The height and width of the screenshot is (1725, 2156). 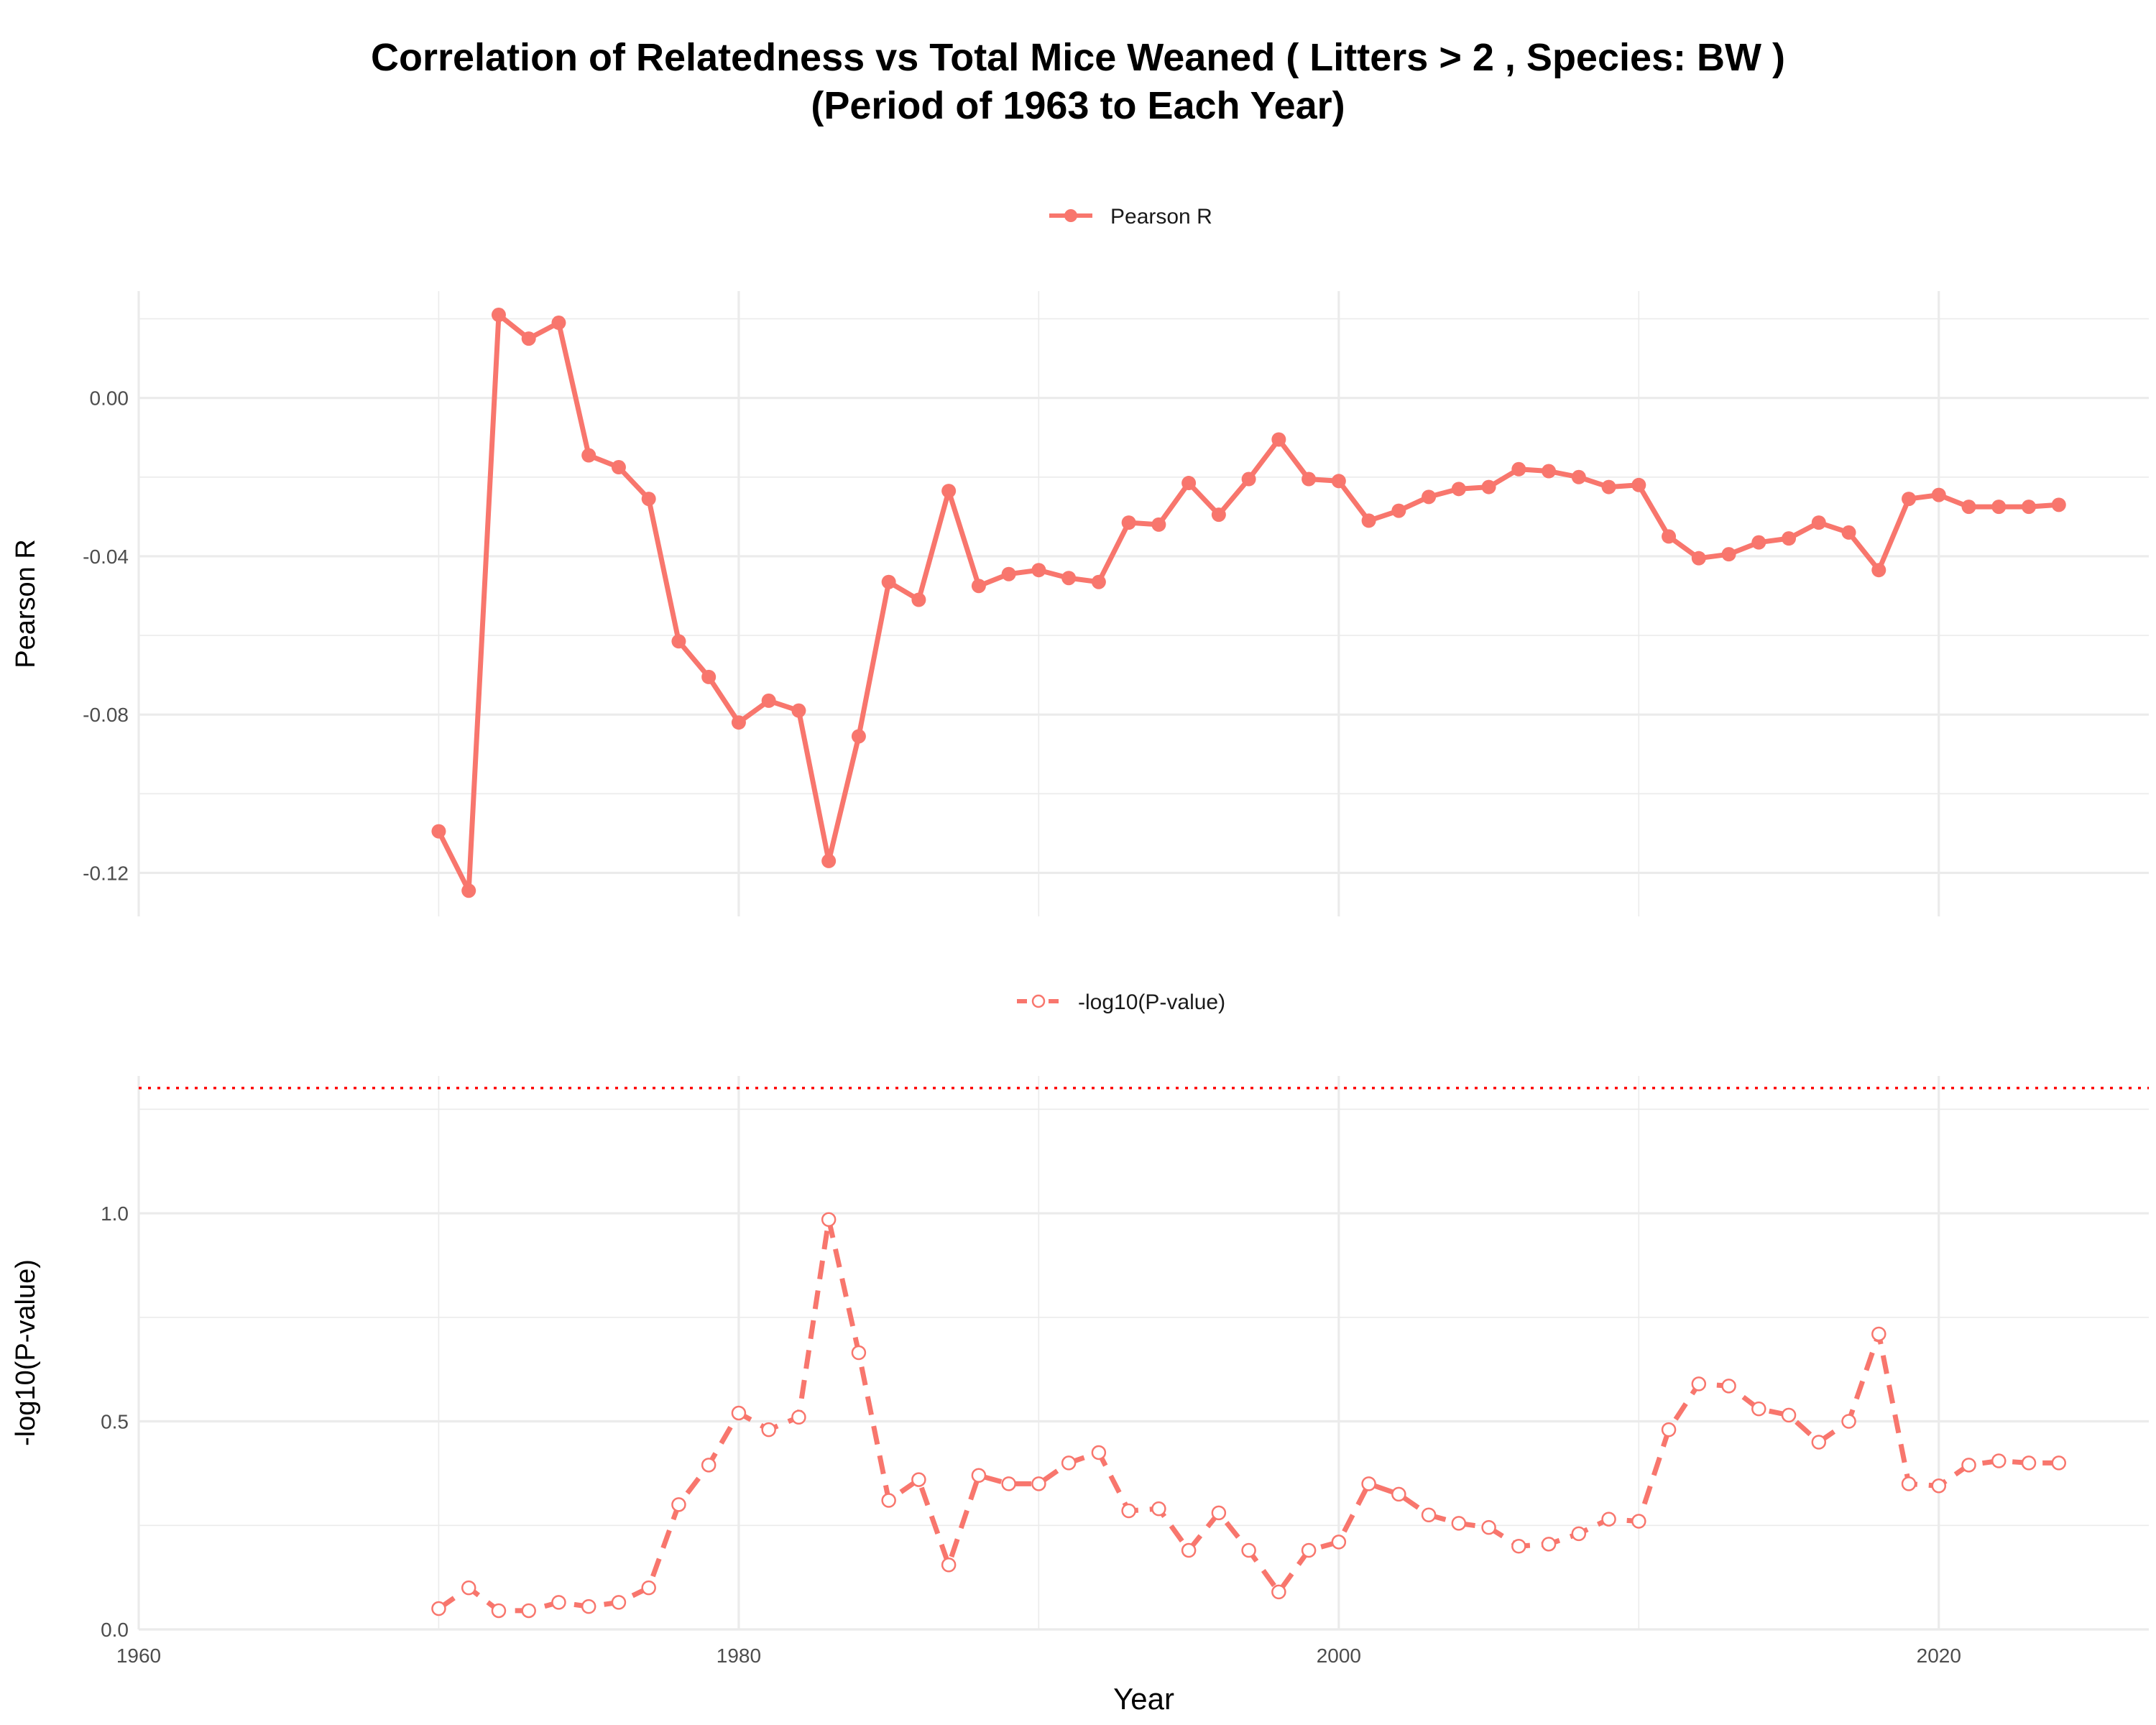 I want to click on bottom-x-tick-labels: 1960 1980 2000 2020, so click(x=1038, y=1655).